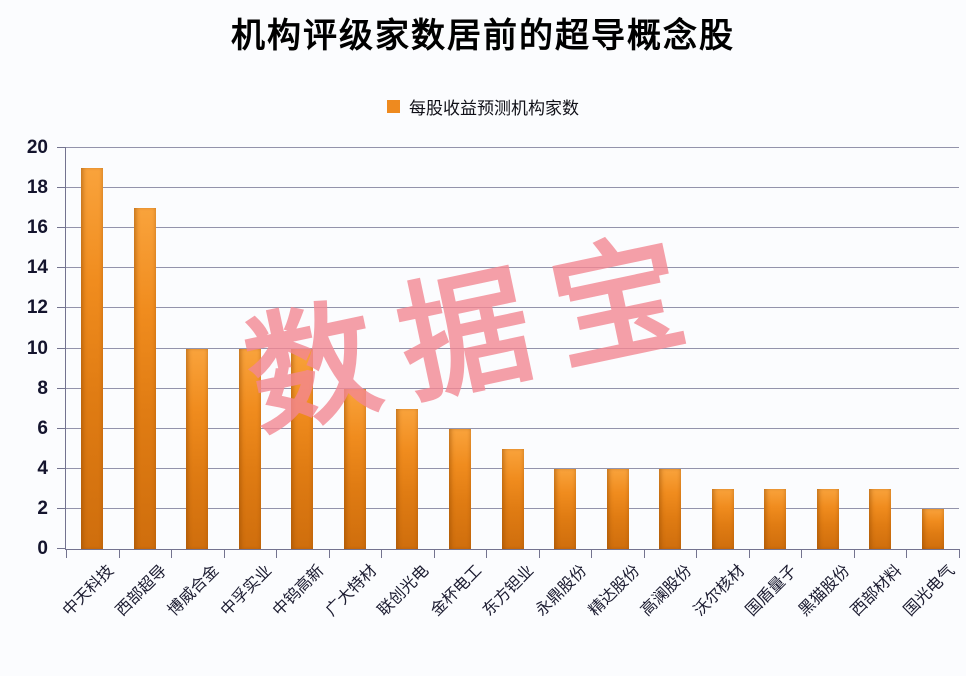 Image resolution: width=966 pixels, height=676 pixels. I want to click on y-tick-label: 2, so click(42, 508).